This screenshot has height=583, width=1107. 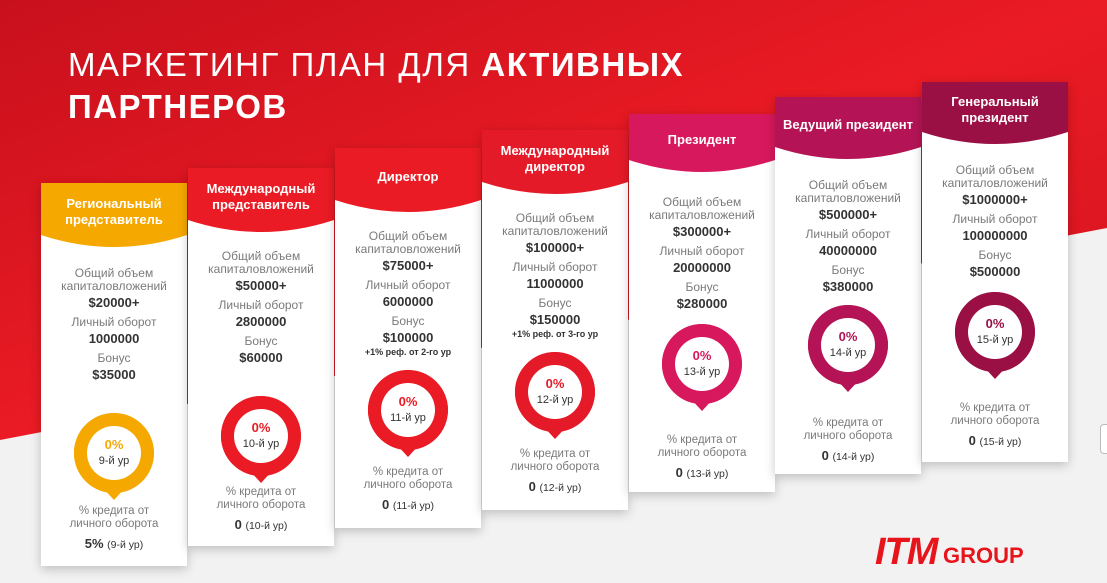 I want to click on card-title: Директор, so click(x=408, y=176).